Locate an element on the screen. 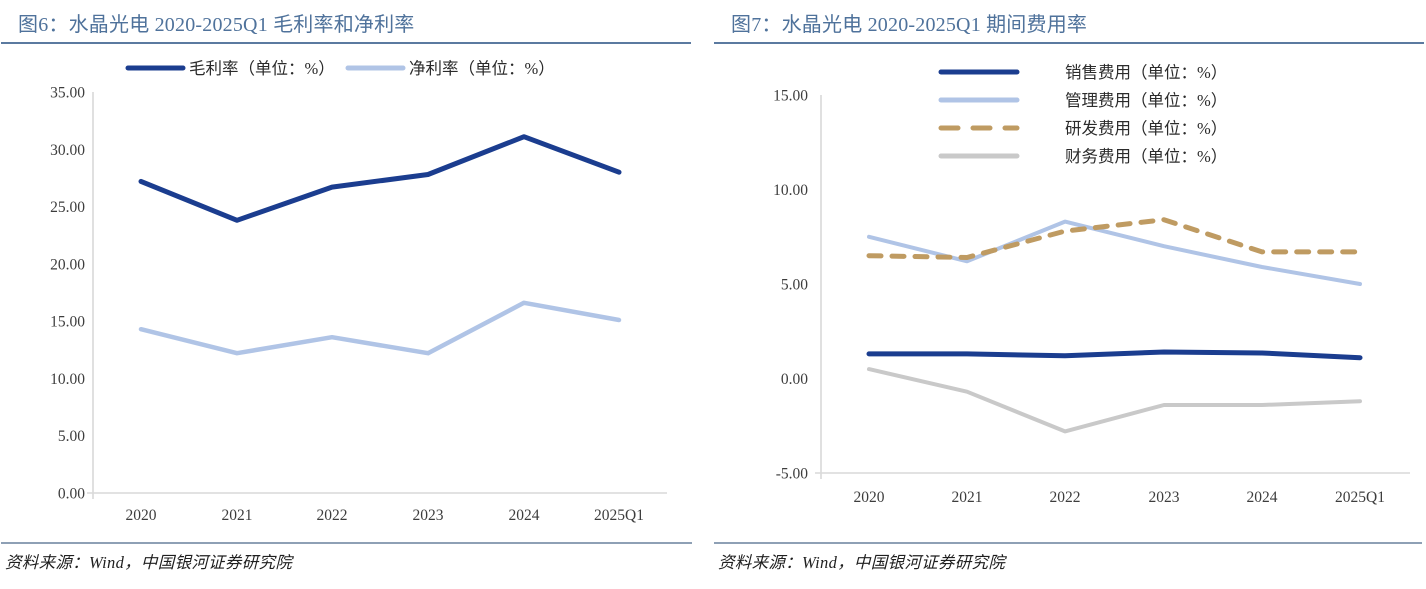 This screenshot has height=589, width=1426. legend-item-2: 研发费用（单位：%） is located at coordinates (1082, 128).